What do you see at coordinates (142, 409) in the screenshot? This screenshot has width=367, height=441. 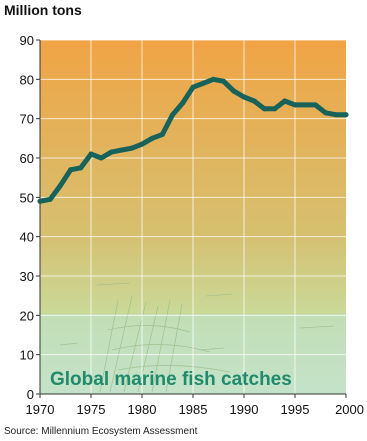 I see `x-tick-label: 1980` at bounding box center [142, 409].